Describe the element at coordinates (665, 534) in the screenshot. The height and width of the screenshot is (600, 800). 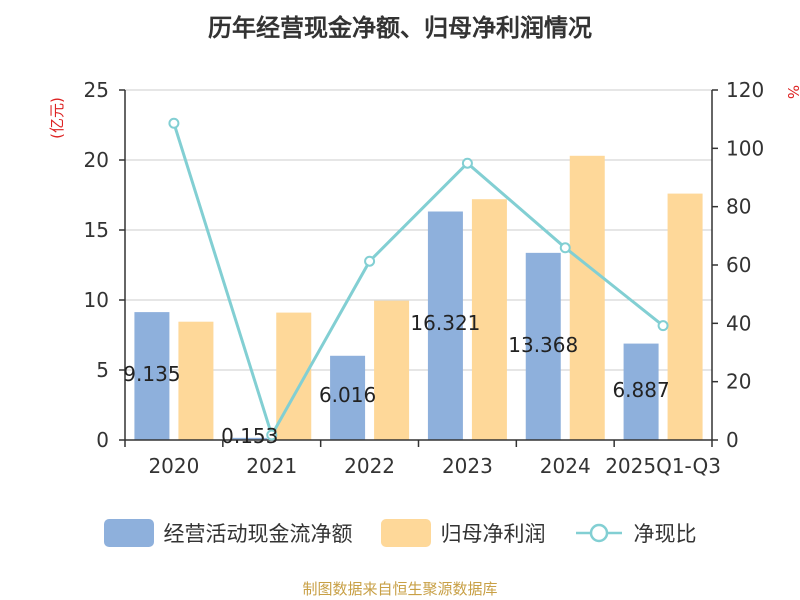
I see `legend-label-ratio: 净现比` at that location.